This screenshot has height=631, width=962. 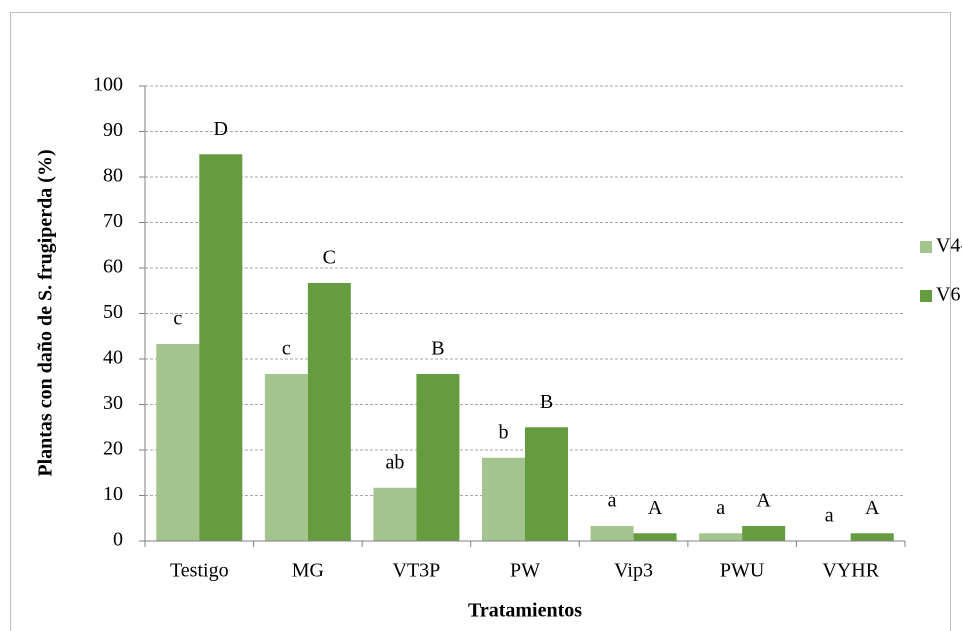 What do you see at coordinates (113, 358) in the screenshot?
I see `y-tick-label: 40` at bounding box center [113, 358].